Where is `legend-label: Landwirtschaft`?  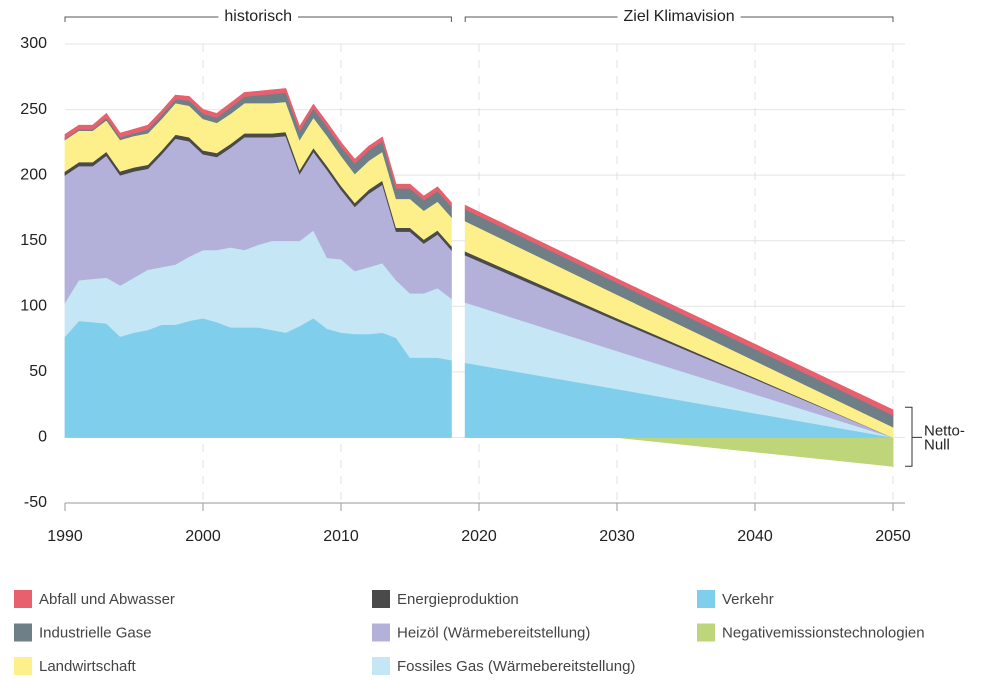
legend-label: Landwirtschaft is located at coordinates (88, 666).